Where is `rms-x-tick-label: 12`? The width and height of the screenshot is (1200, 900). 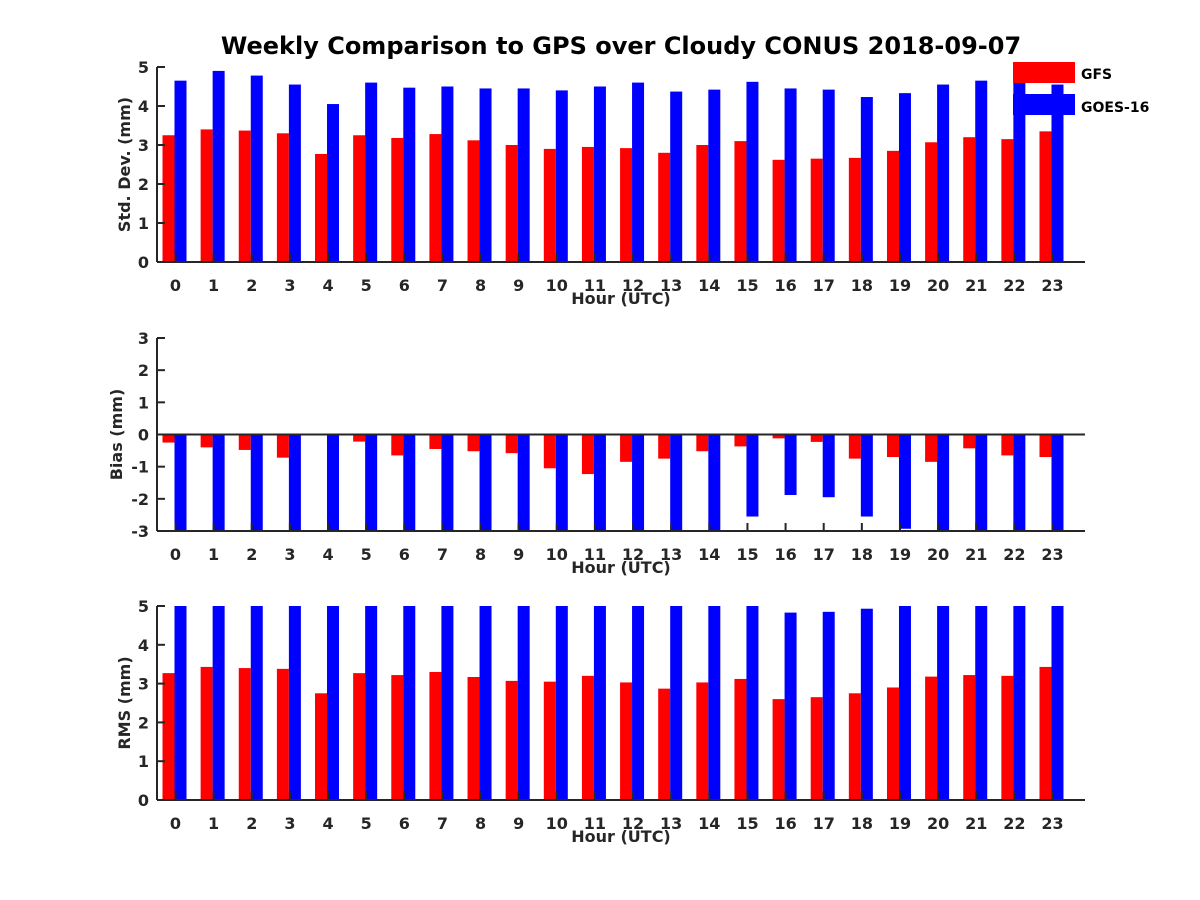
rms-x-tick-label: 12 is located at coordinates (633, 823).